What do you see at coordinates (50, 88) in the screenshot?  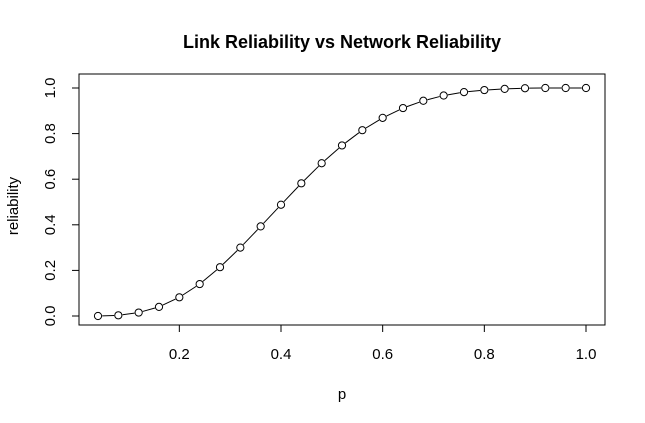 I see `y-tick-label: 1.0` at bounding box center [50, 88].